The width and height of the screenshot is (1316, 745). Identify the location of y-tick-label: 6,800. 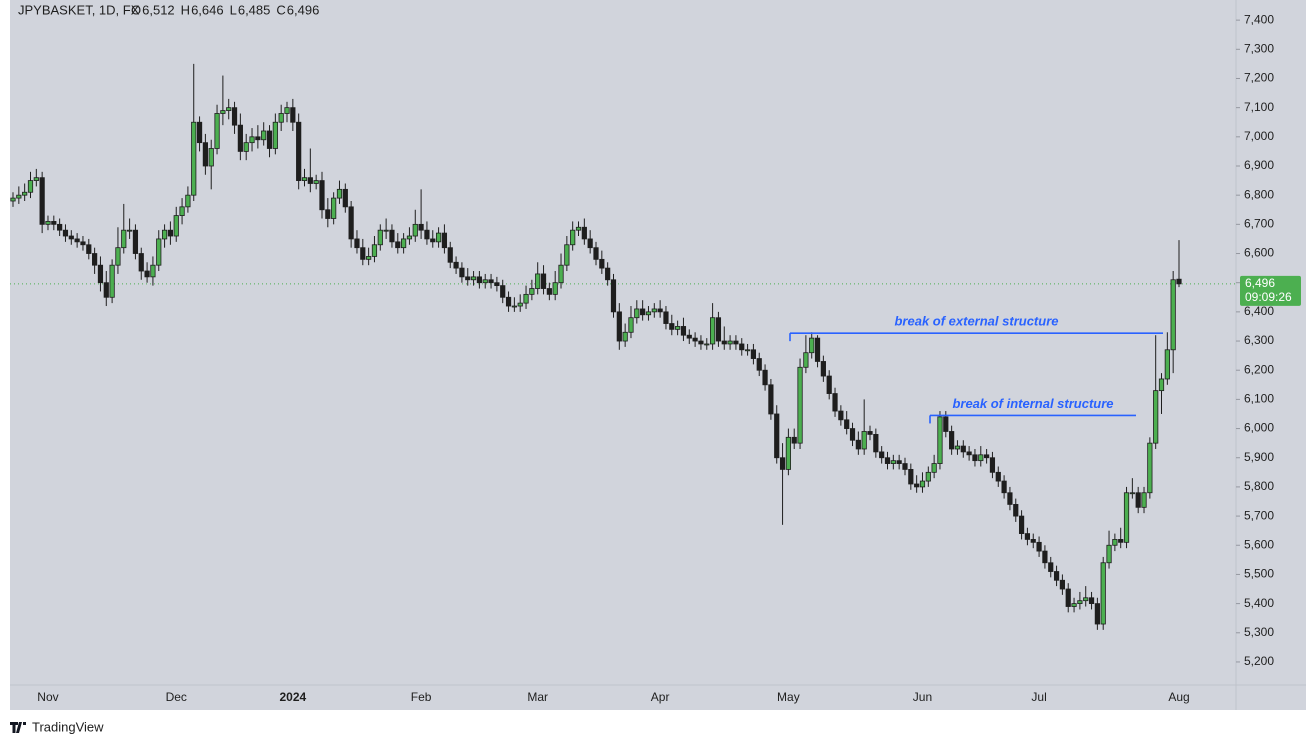
(1259, 194).